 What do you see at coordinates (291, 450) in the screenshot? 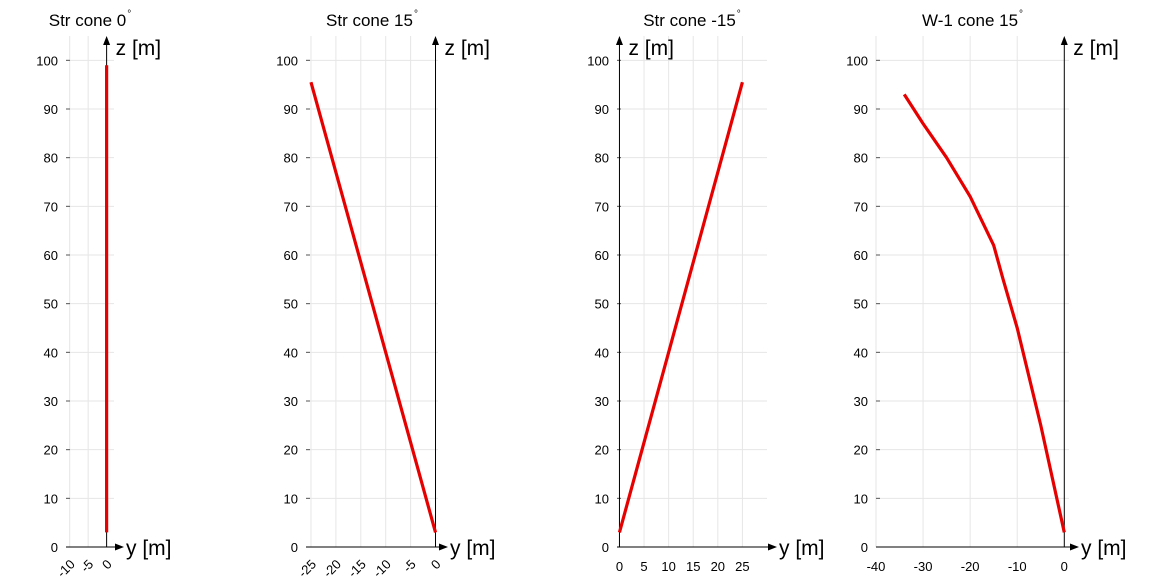
I see `chart-2-ytick-label: 20` at bounding box center [291, 450].